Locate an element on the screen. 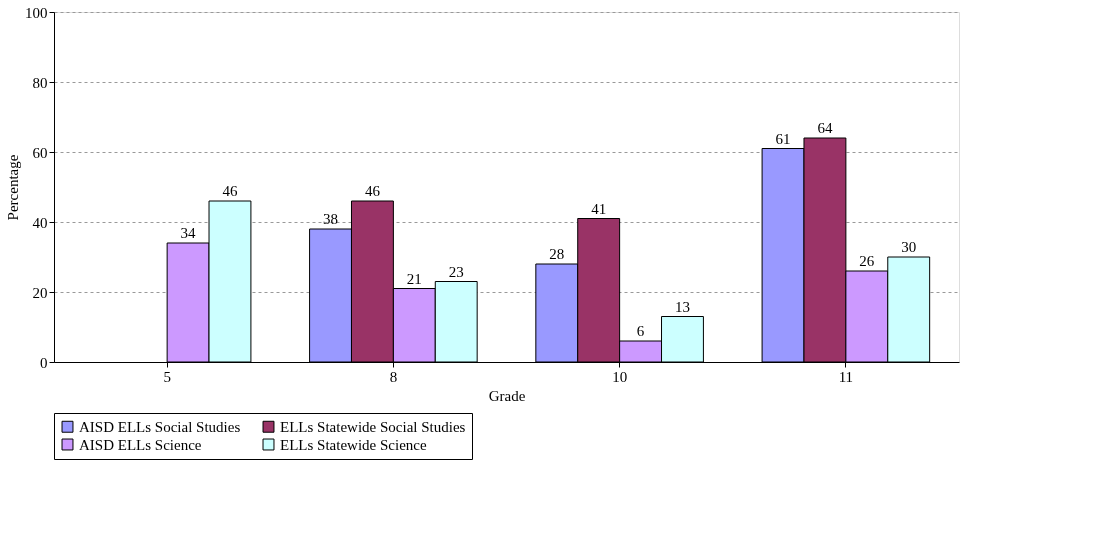 The height and width of the screenshot is (536, 1113). data-label: 21 is located at coordinates (414, 278).